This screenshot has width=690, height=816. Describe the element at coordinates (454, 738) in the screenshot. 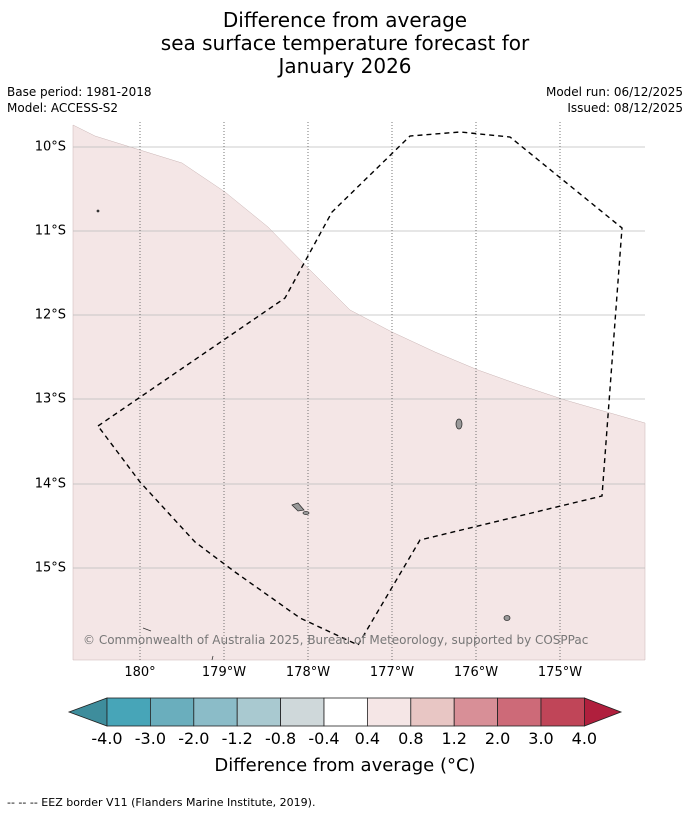

I see `colorbar-tick: 1.2` at that location.